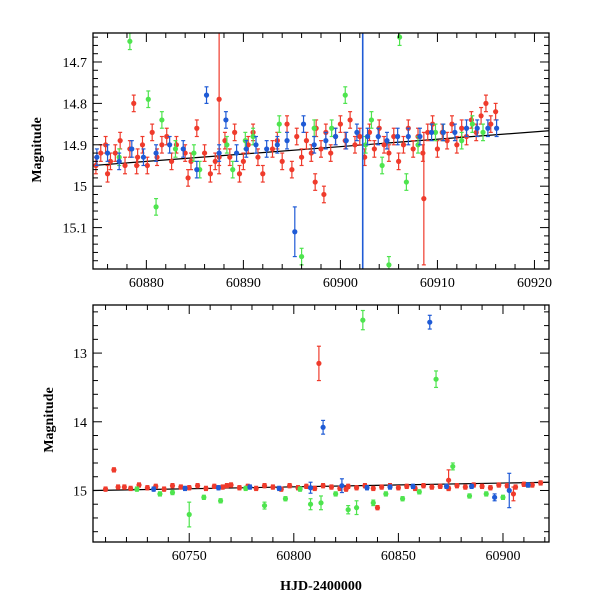 This screenshot has height=600, width=600. Describe the element at coordinates (80, 187) in the screenshot. I see `y-tick-label: 15` at that location.